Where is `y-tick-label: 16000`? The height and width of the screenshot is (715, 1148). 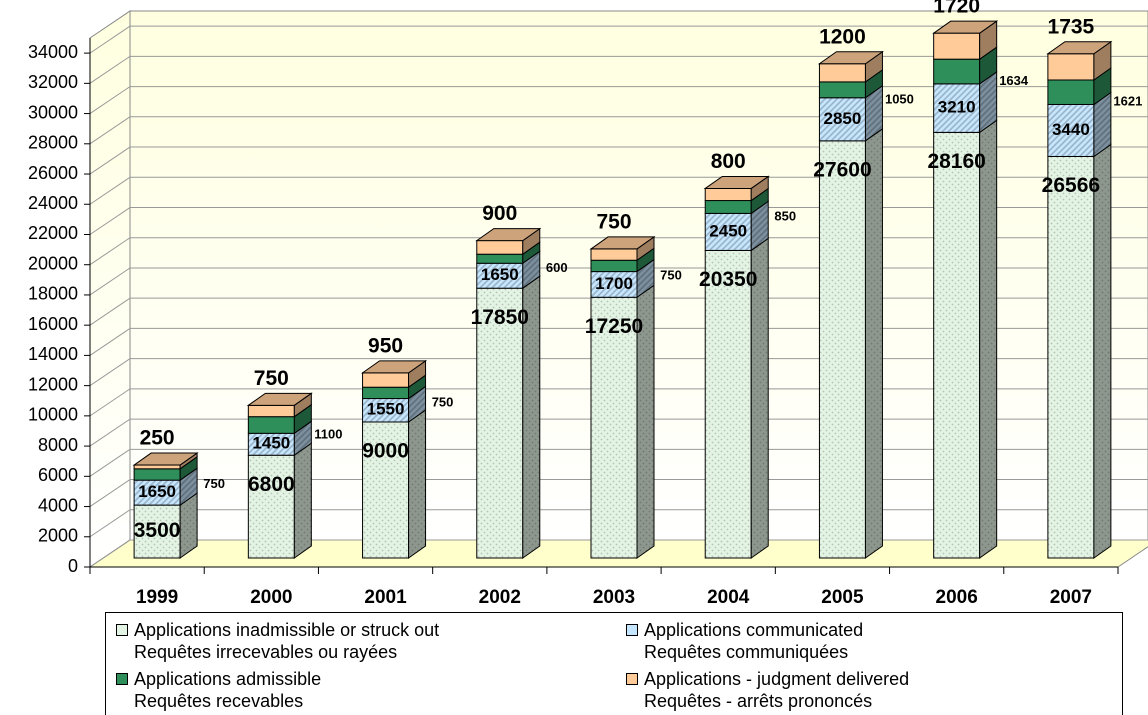
y-tick-label: 16000 is located at coordinates (53, 324).